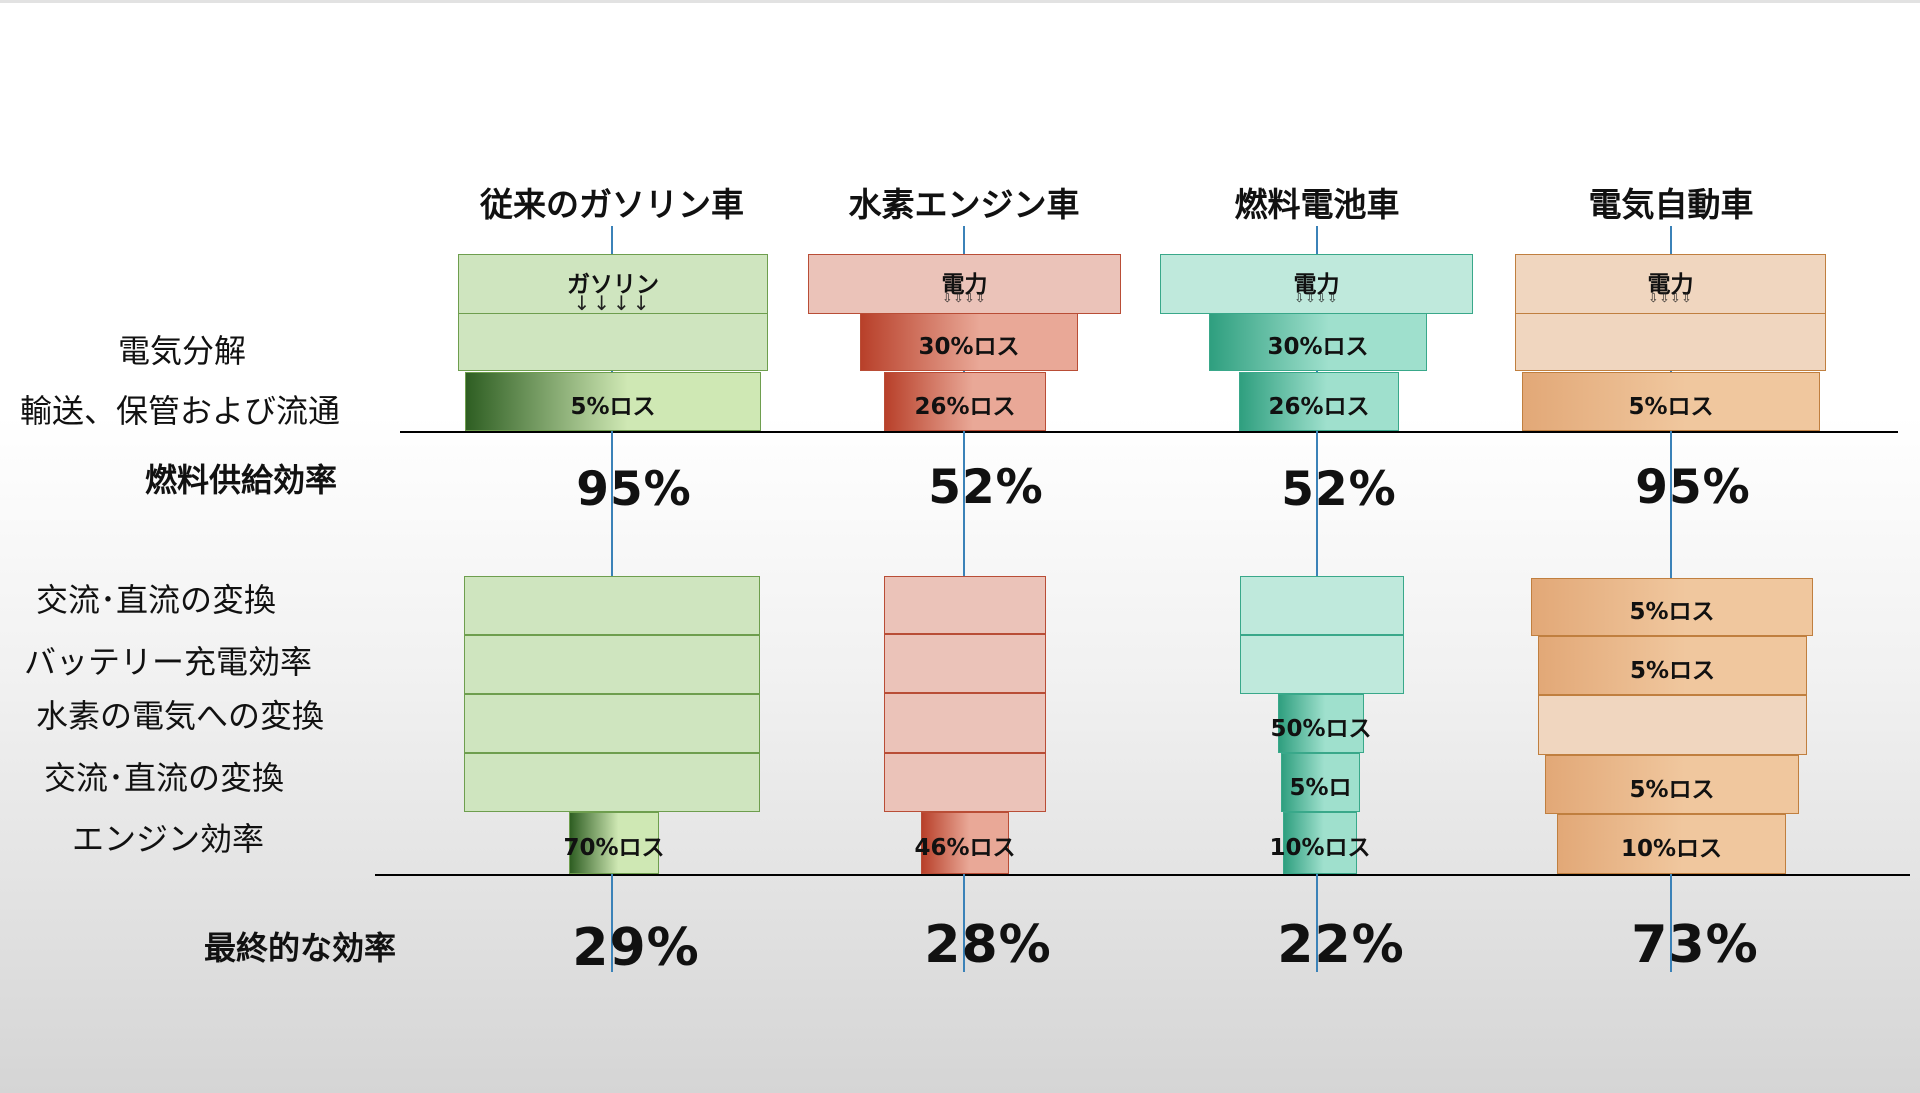  Describe the element at coordinates (1672, 789) in the screenshot. I see `col4-conversion-block-4-label: 5%ロス` at that location.